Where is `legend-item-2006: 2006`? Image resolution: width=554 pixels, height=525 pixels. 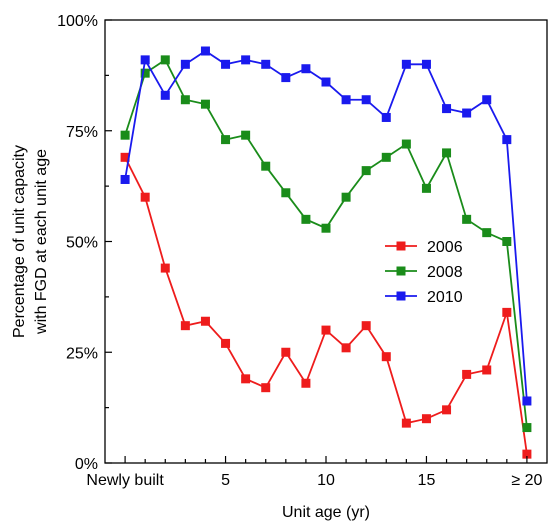 legend-item-2006: 2006 is located at coordinates (424, 247).